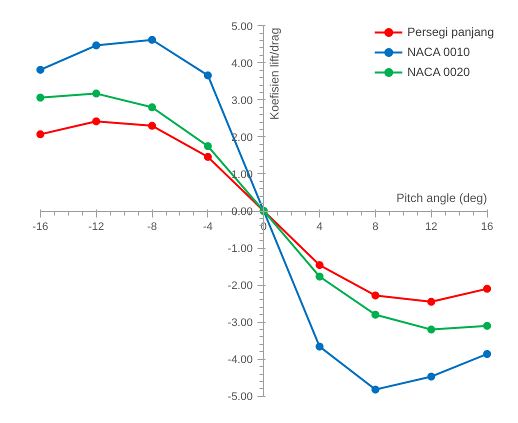 The width and height of the screenshot is (518, 423). Describe the element at coordinates (242, 64) in the screenshot. I see `y-tick-label: 4.00` at that location.